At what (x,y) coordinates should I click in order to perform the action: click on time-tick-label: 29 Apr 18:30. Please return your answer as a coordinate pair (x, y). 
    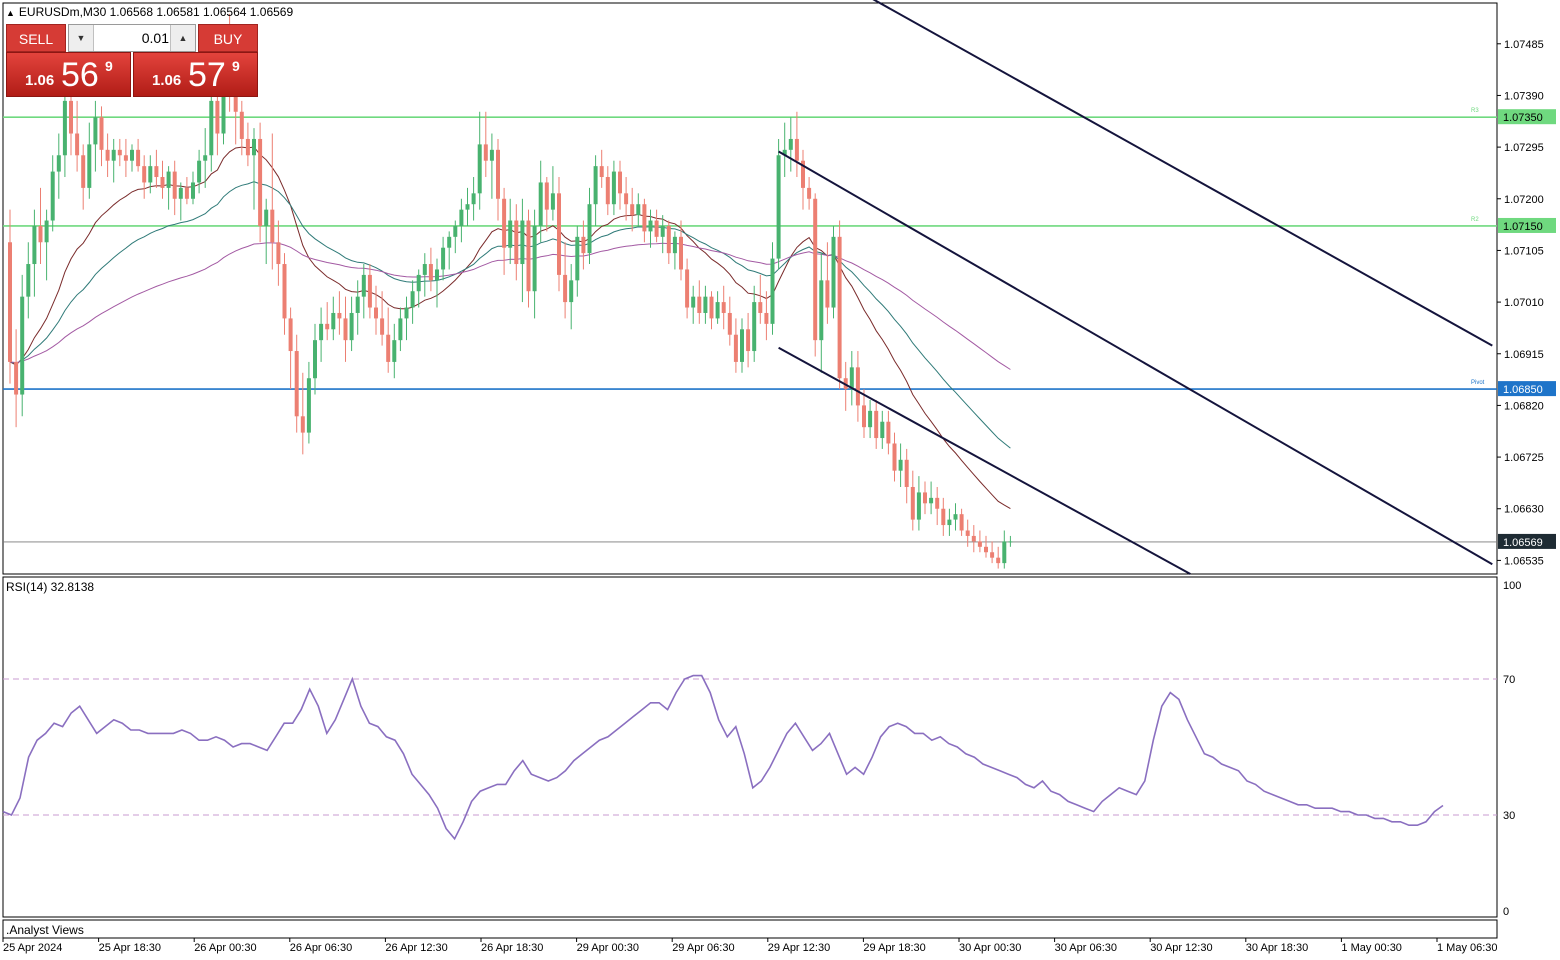
    Looking at the image, I should click on (894, 948).